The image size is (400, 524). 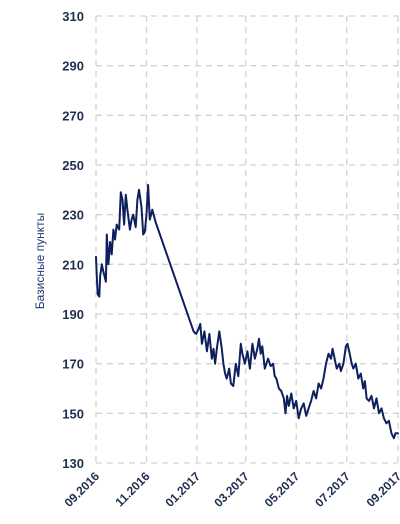 What do you see at coordinates (382, 489) in the screenshot?
I see `x-tick-label: 09.2017` at bounding box center [382, 489].